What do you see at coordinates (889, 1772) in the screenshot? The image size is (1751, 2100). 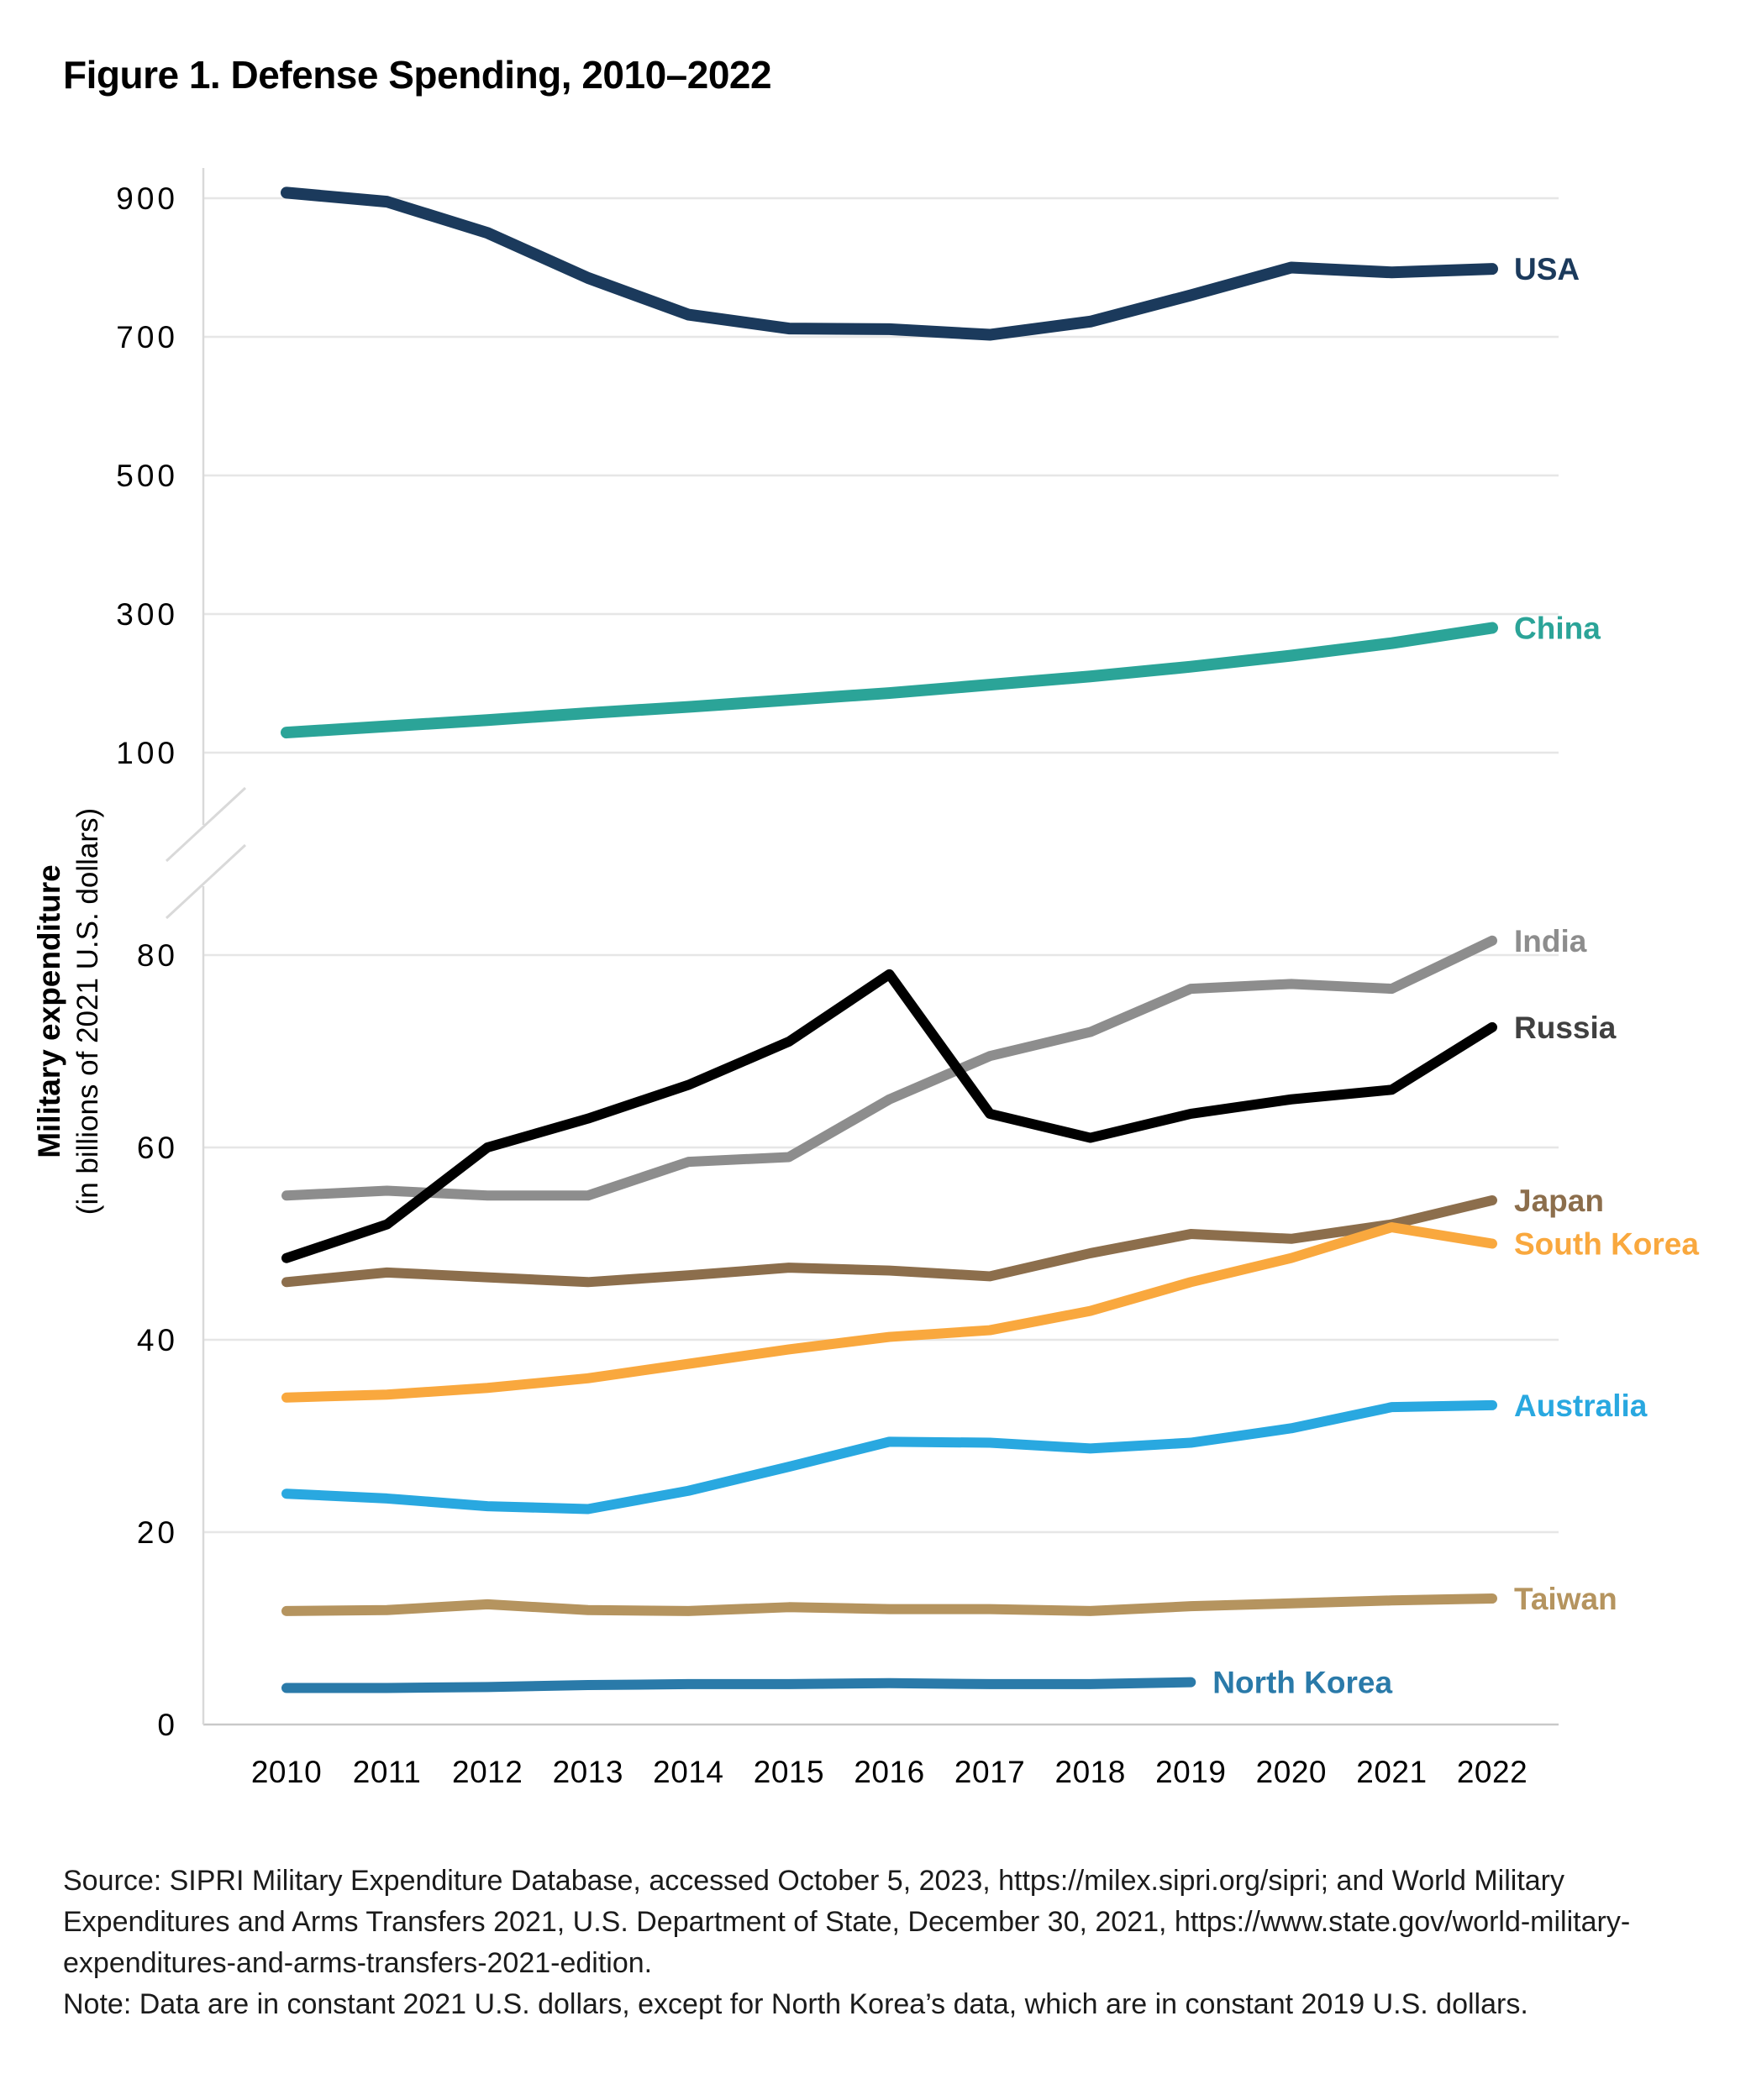 I see `x-tick-label-2016: 2016` at bounding box center [889, 1772].